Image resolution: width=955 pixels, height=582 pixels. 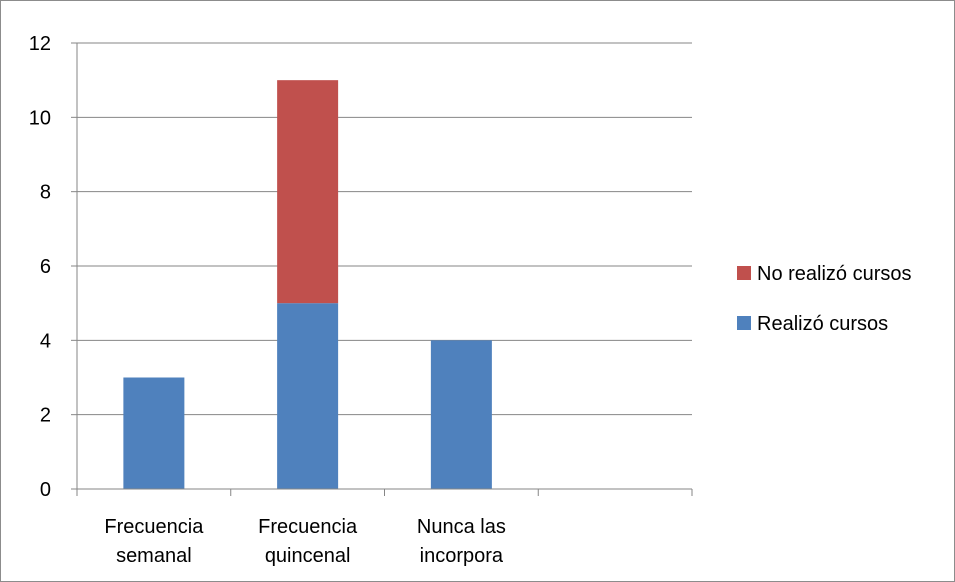 I want to click on y-tick-label: 2, so click(x=45, y=416).